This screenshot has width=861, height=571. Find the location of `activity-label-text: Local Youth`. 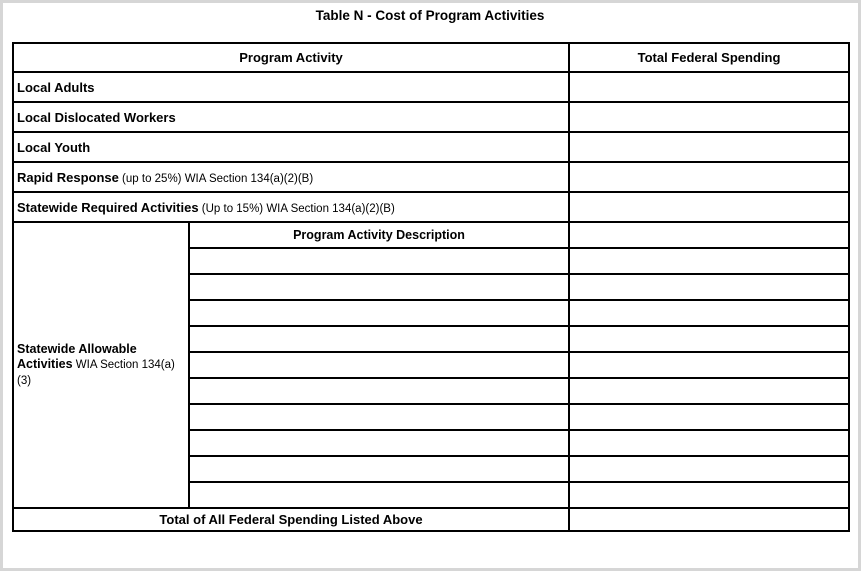

activity-label-text: Local Youth is located at coordinates (54, 147).